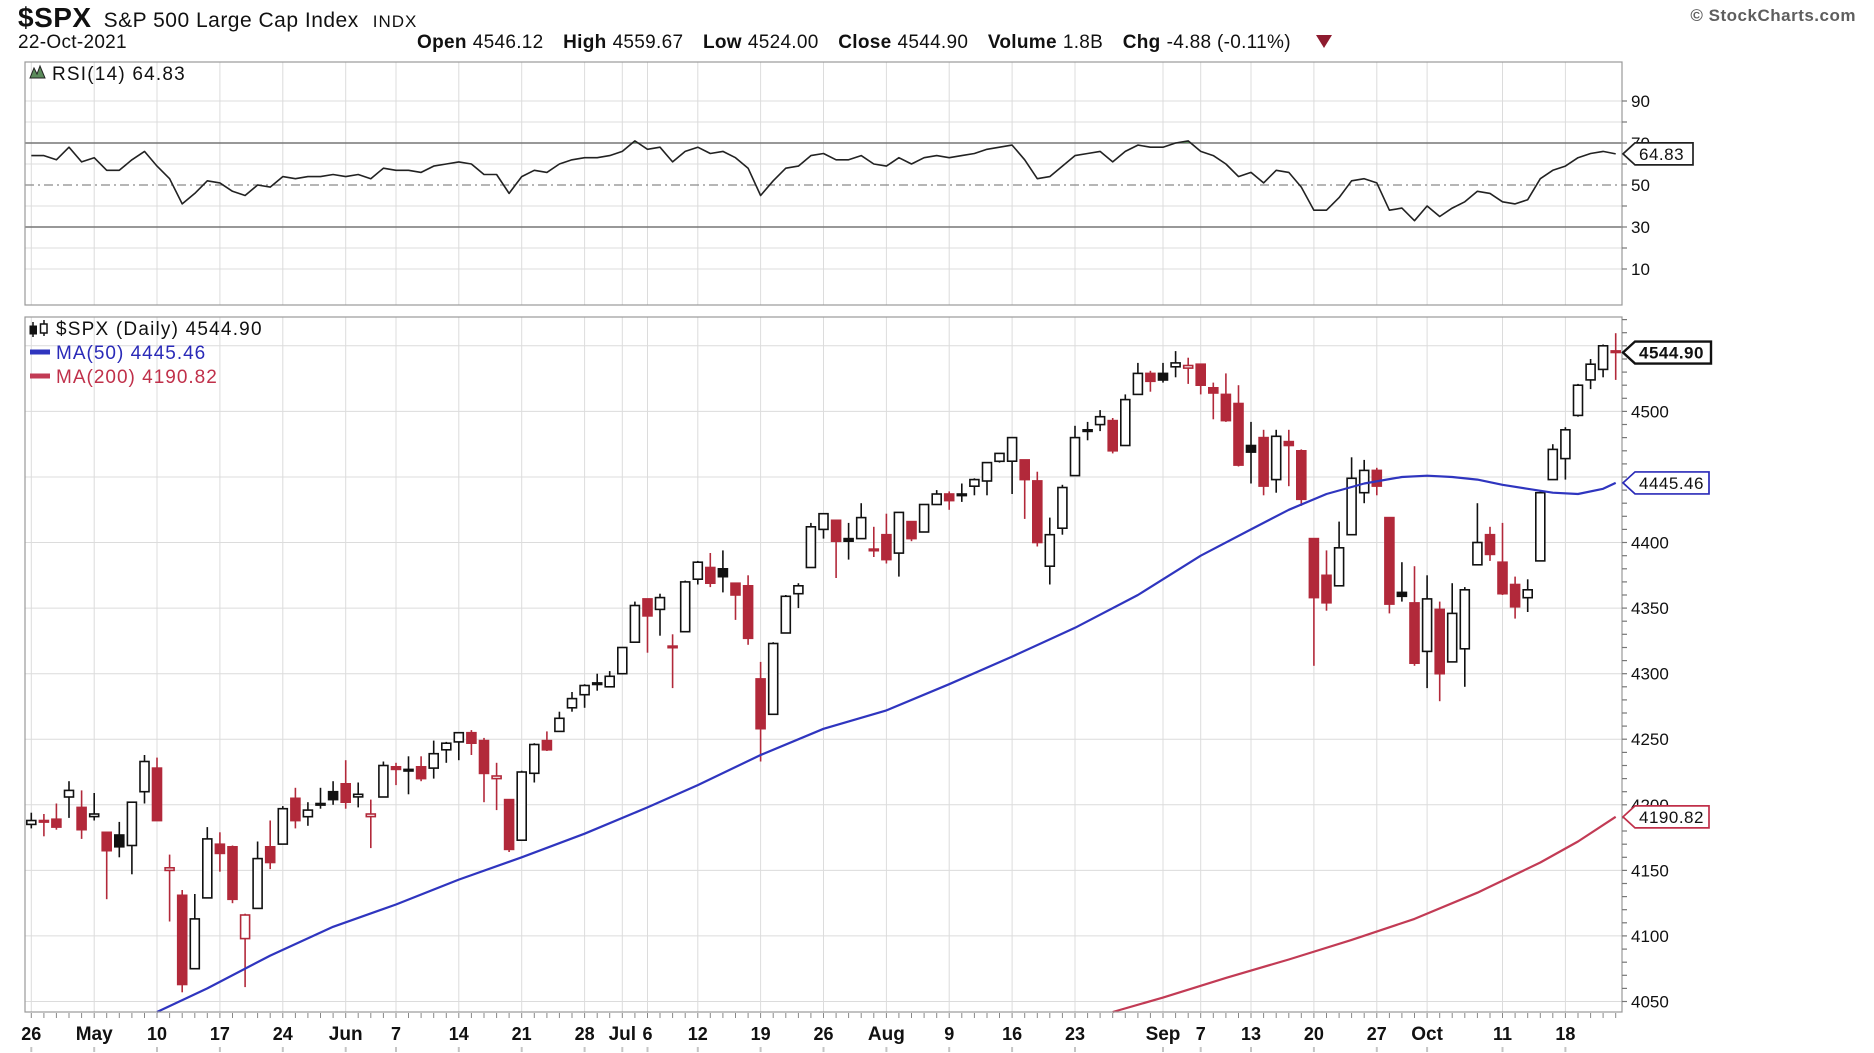  I want to click on exchange-label: INDX, so click(395, 21).